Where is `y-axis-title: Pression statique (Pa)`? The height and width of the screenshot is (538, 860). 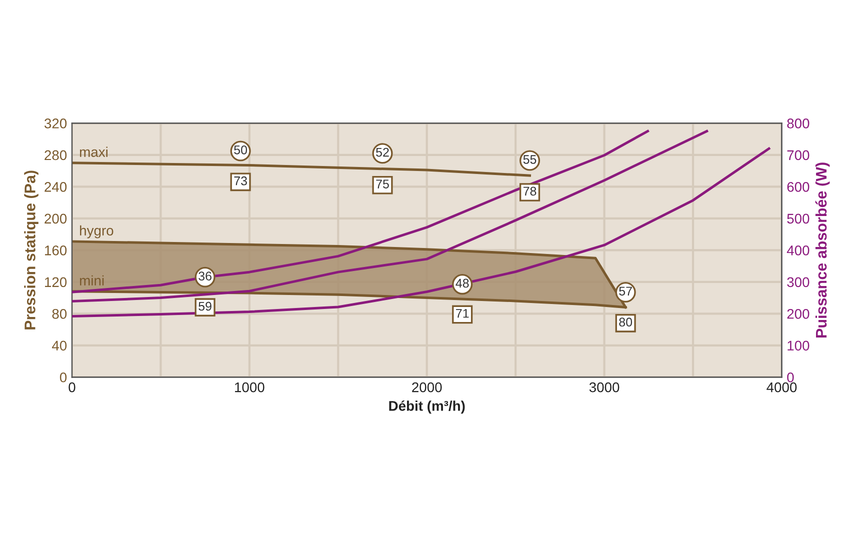
y-axis-title: Pression statique (Pa) is located at coordinates (31, 250).